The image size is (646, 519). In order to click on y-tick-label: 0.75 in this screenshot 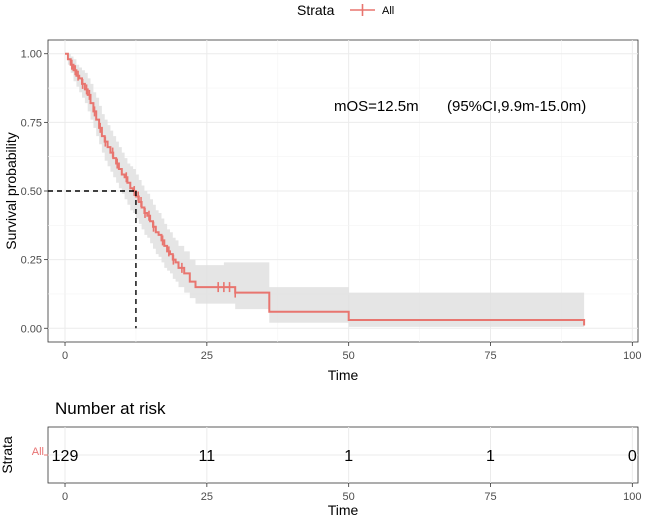, I will do `click(31, 123)`.